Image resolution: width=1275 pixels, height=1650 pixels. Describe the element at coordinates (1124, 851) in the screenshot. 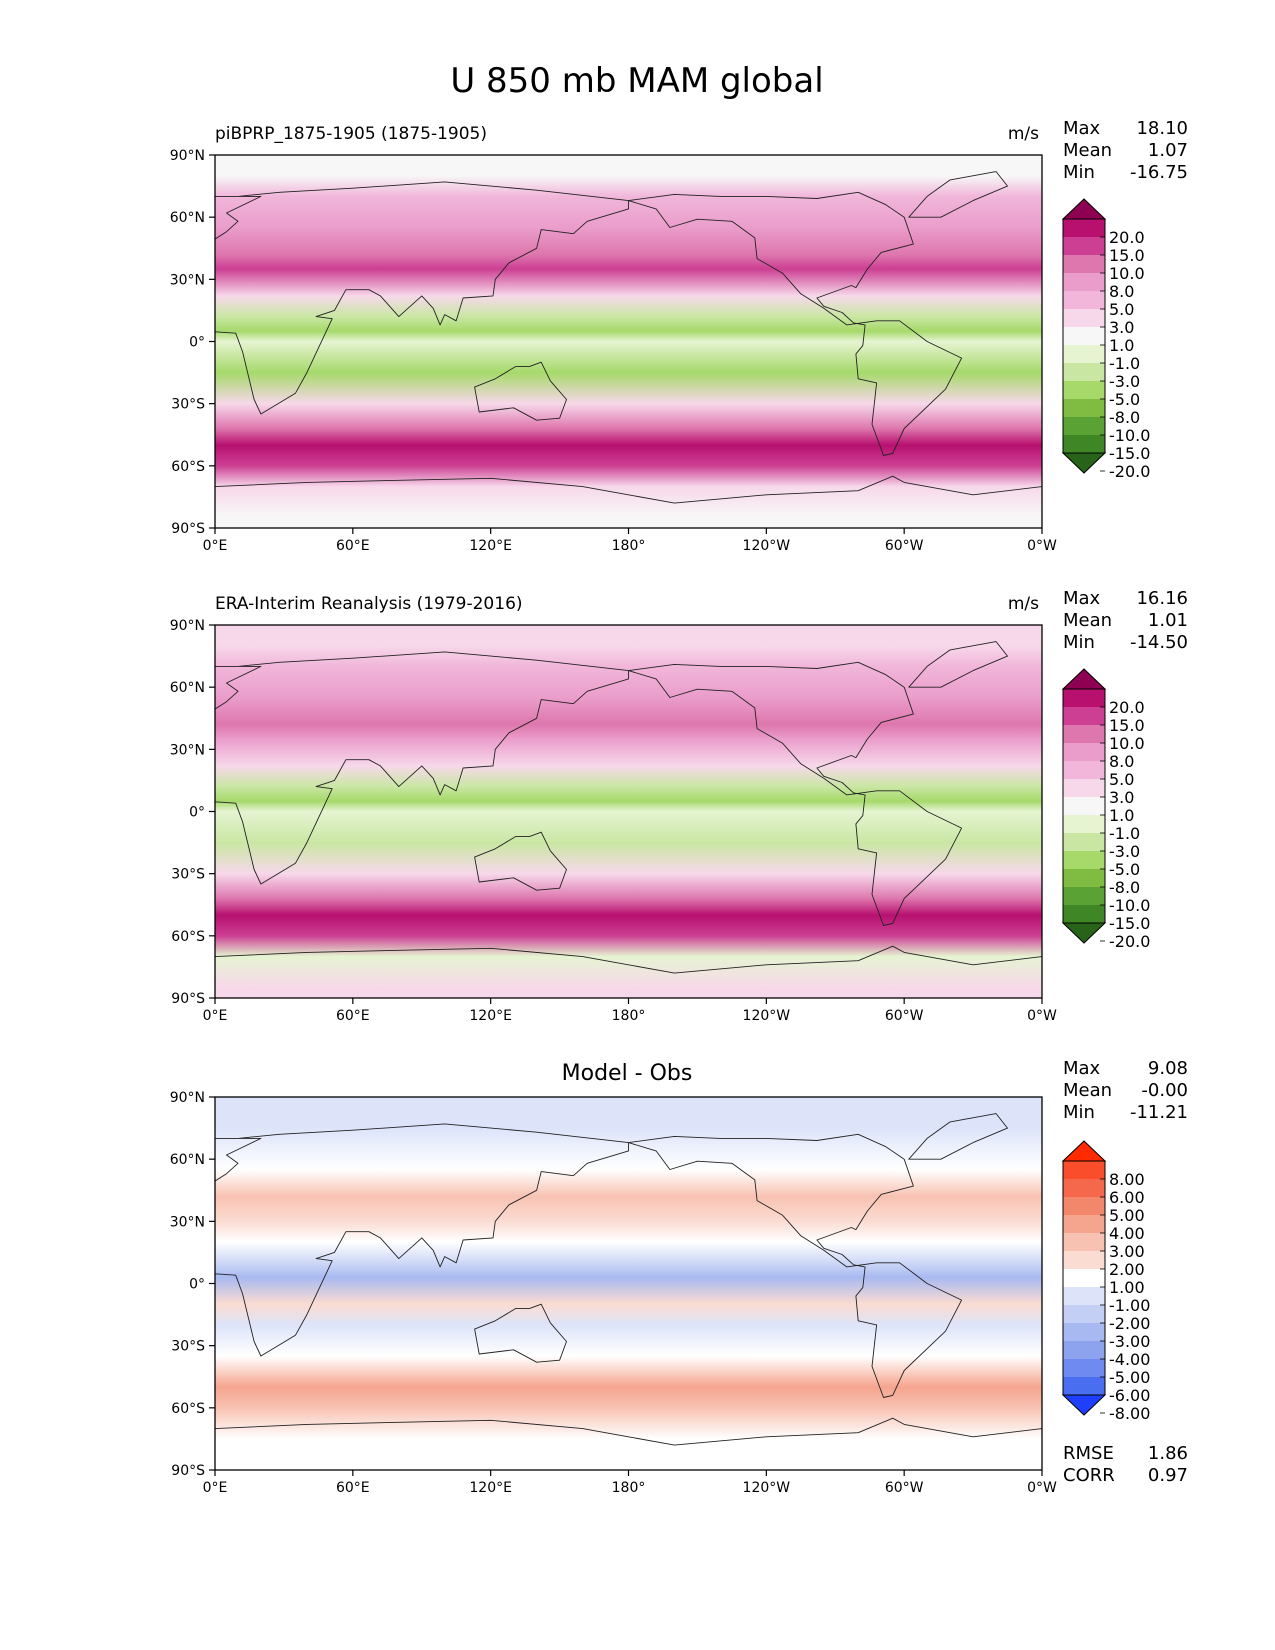

I see `colorbar-level-label: -3.0` at that location.